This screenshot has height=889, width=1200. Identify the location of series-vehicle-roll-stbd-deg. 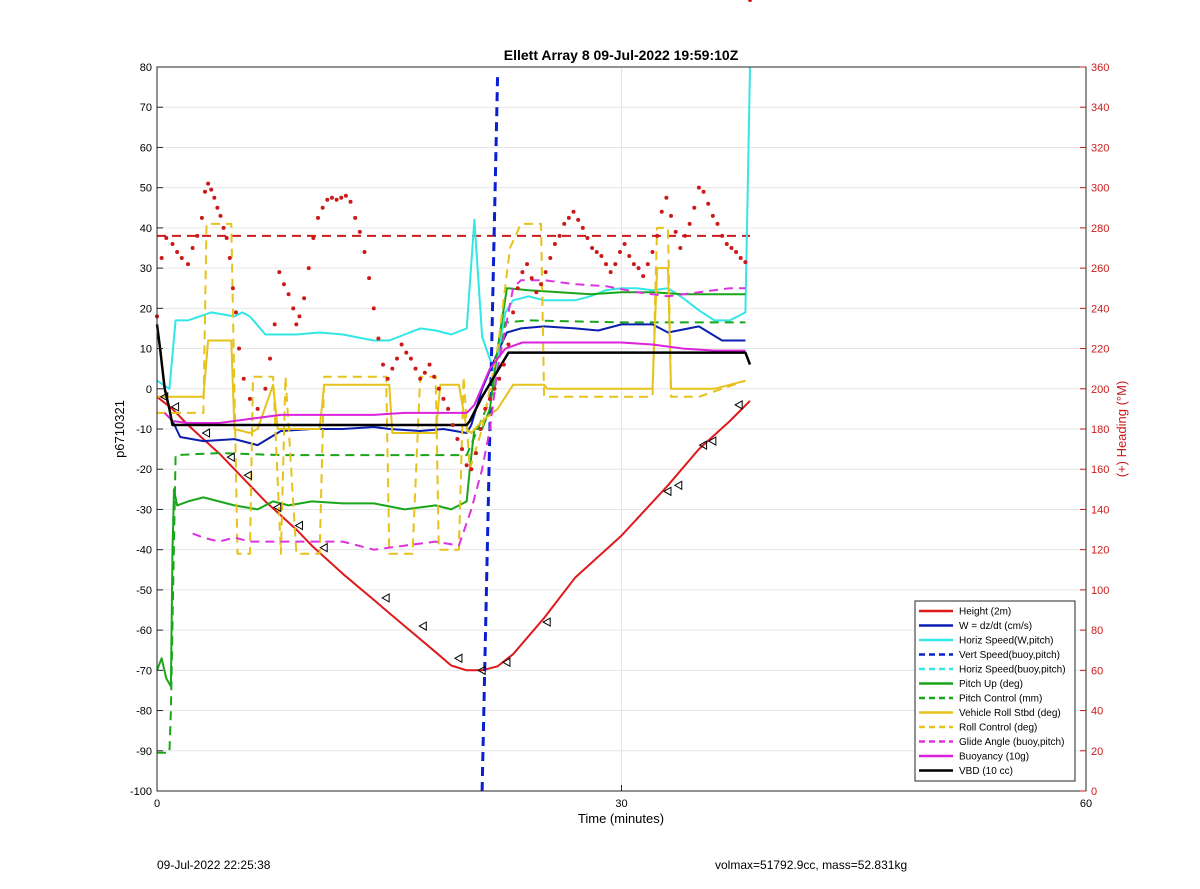
(451, 350).